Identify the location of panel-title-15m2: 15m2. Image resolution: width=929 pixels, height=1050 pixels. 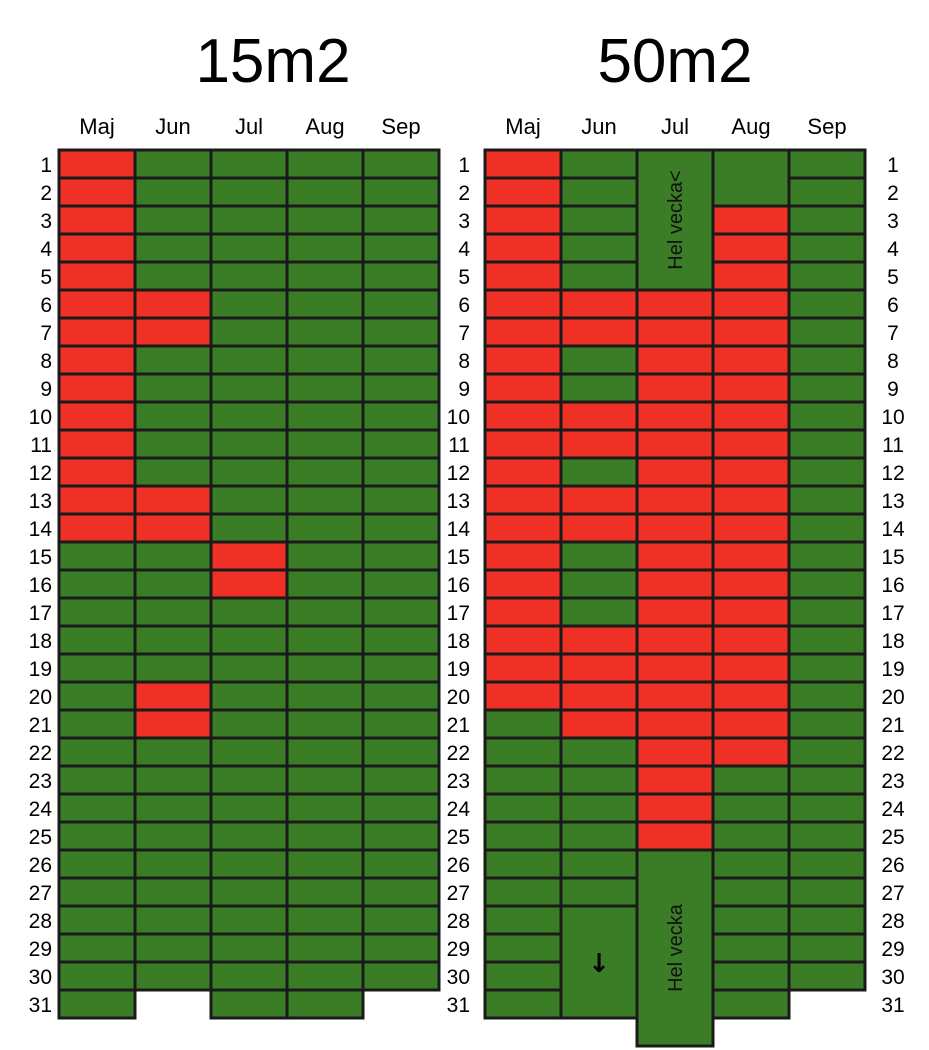
(272, 61).